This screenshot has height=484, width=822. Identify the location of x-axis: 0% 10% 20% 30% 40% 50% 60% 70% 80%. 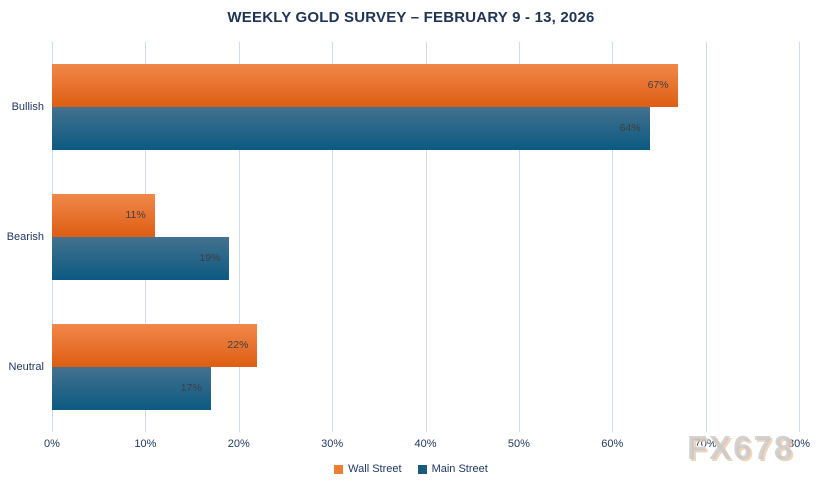
(427, 446).